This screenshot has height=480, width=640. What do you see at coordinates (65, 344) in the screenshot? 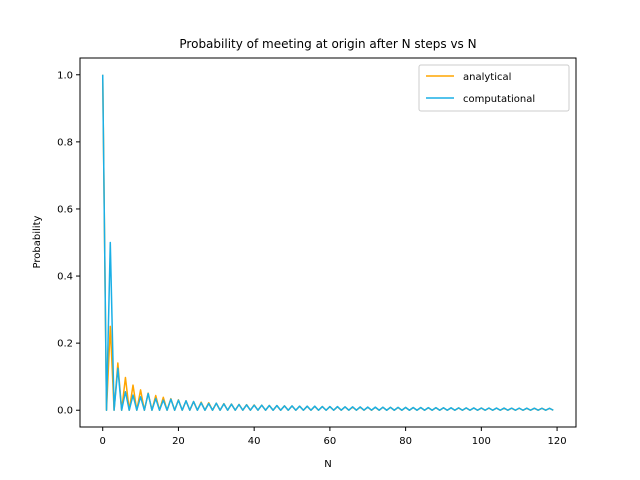
I see `y-tick-label: 0.2` at bounding box center [65, 344].